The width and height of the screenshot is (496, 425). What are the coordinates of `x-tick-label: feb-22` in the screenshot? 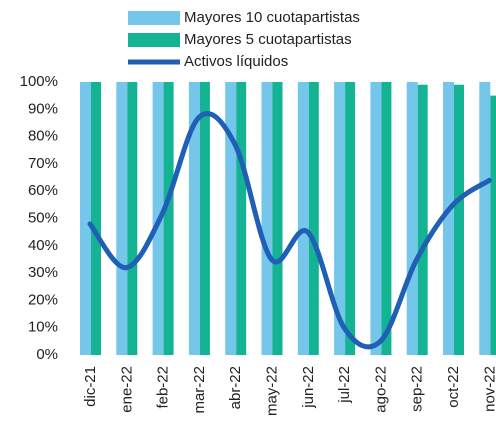 It's located at (163, 387).